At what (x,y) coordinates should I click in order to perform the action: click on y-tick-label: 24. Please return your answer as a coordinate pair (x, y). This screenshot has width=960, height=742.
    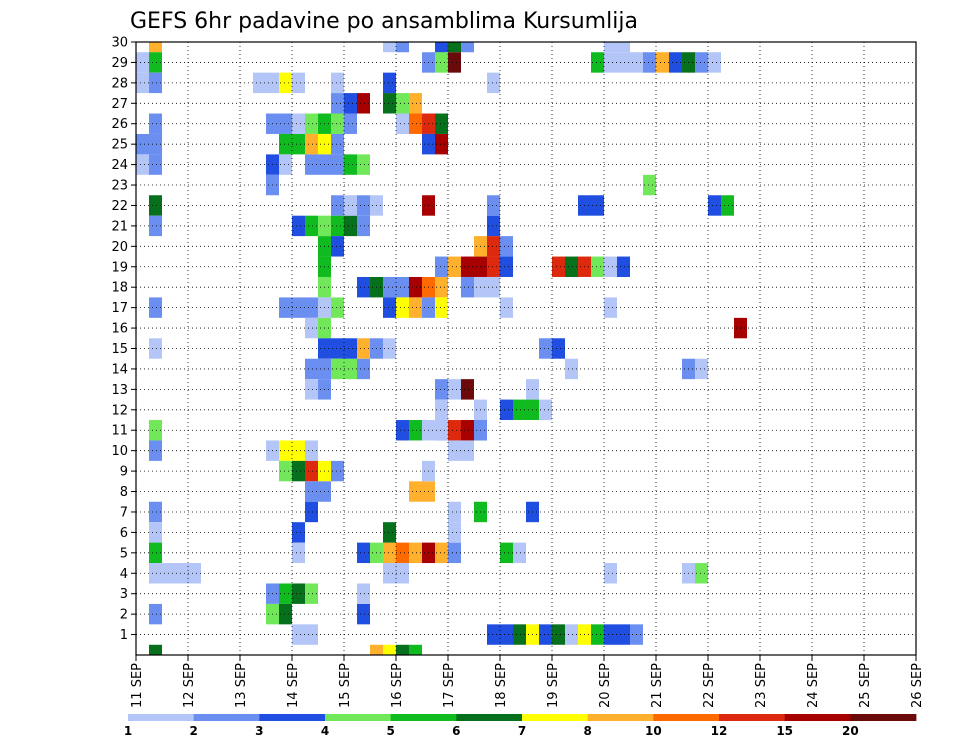
    Looking at the image, I should click on (119, 165).